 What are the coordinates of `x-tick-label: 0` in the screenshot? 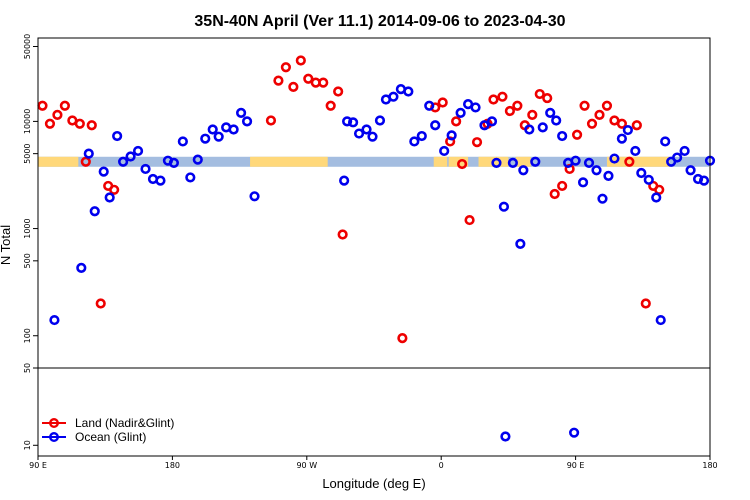 It's located at (441, 465).